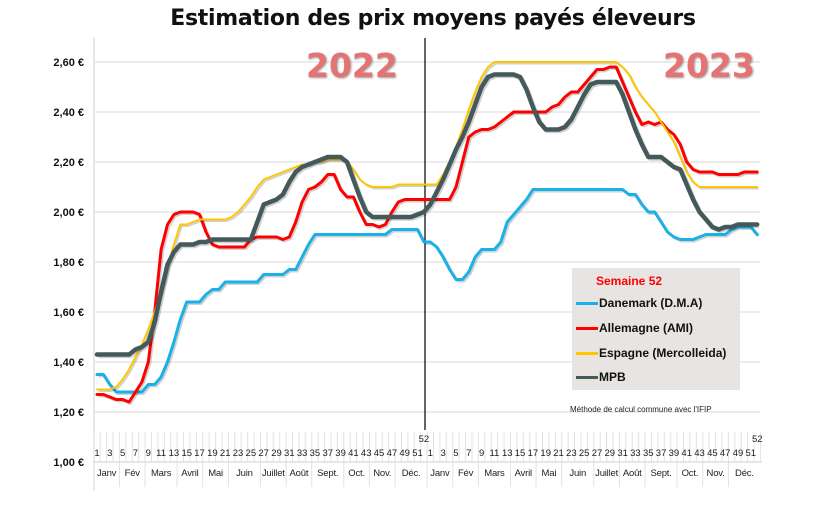 The width and height of the screenshot is (818, 506). I want to click on legend-title: Semaine 52, so click(629, 281).